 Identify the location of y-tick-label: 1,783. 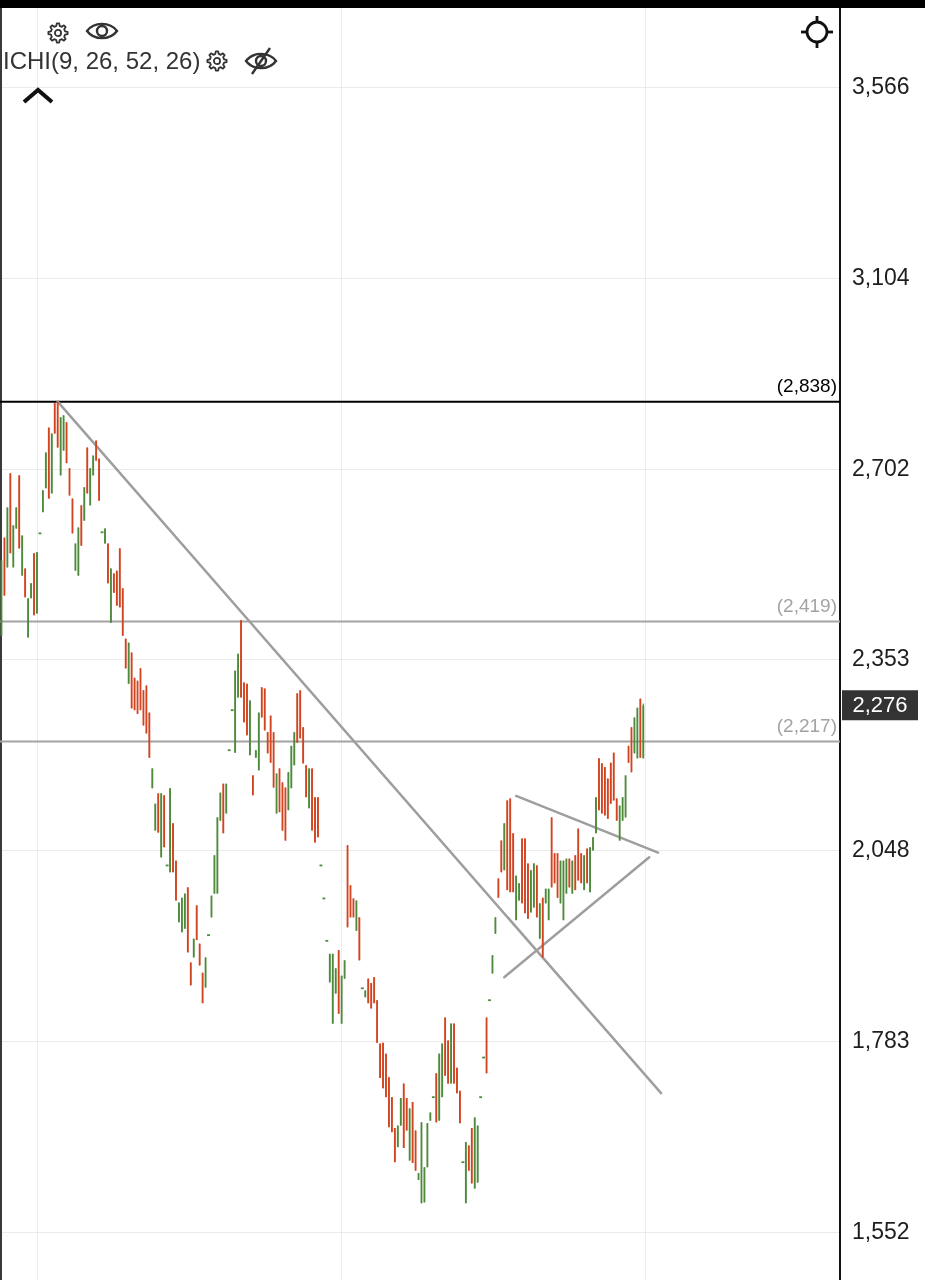
(881, 1039).